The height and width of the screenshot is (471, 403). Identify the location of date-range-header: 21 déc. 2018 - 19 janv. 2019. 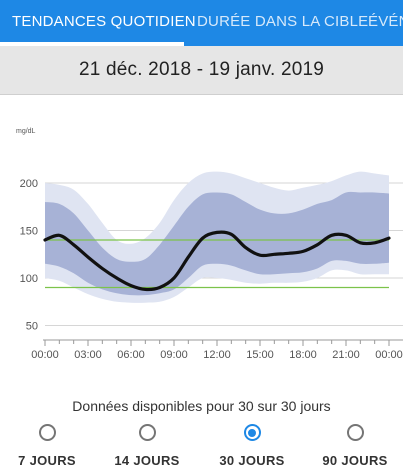
(201, 70).